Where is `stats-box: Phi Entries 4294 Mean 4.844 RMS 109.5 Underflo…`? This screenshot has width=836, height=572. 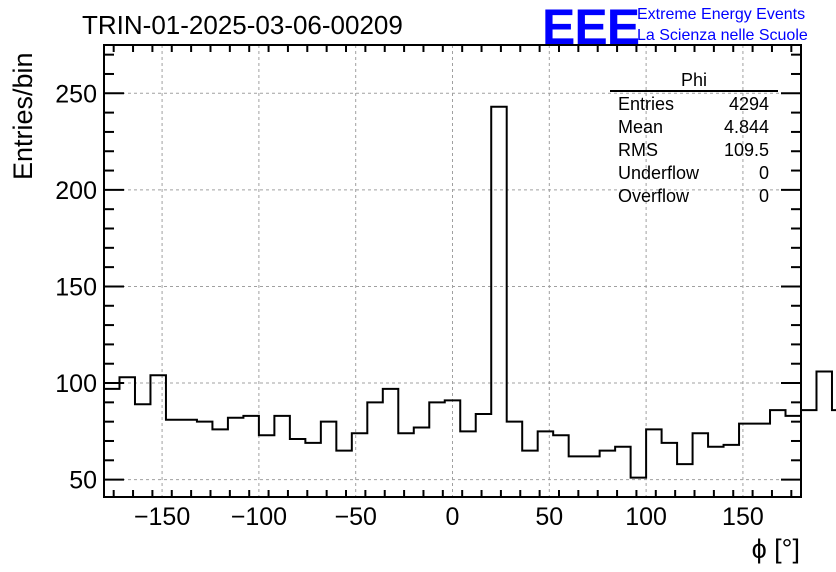 stats-box: Phi Entries 4294 Mean 4.844 RMS 109.5 Underflo… is located at coordinates (694, 138).